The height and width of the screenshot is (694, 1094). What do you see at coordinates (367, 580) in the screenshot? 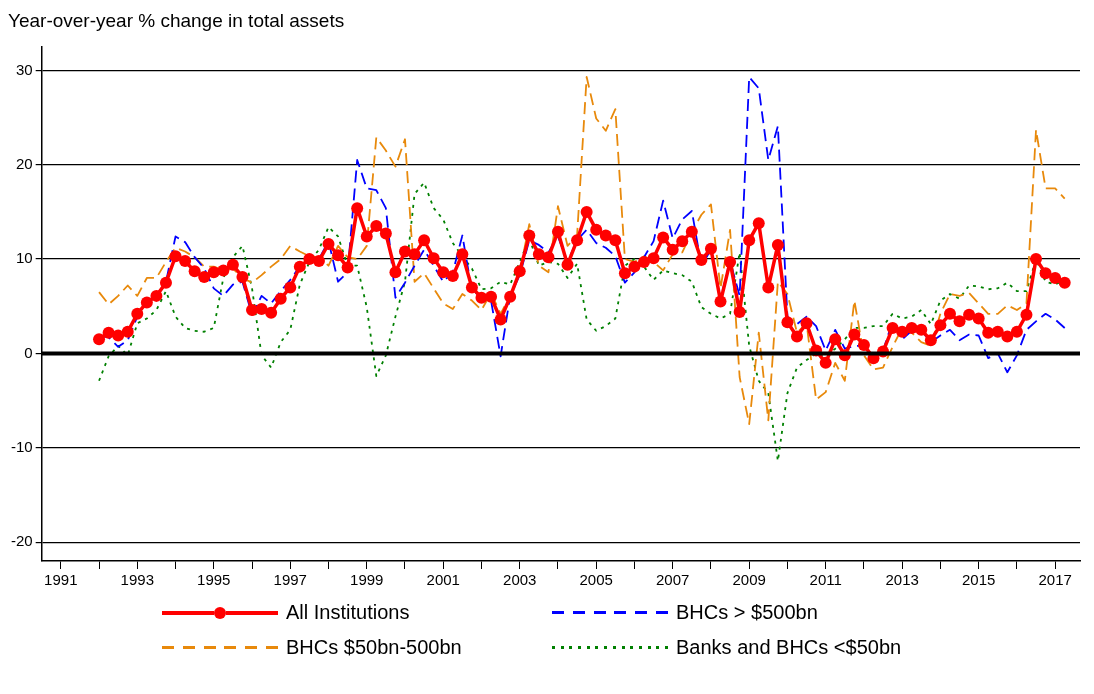
I see `x-tick-label: 1999` at bounding box center [367, 580].